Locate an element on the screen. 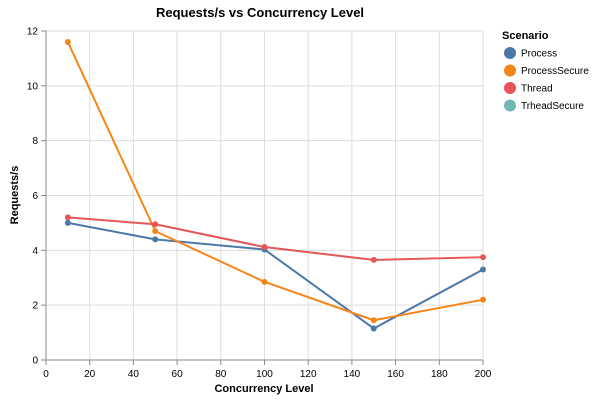  y-axis-title: Requests/s is located at coordinates (15, 195).